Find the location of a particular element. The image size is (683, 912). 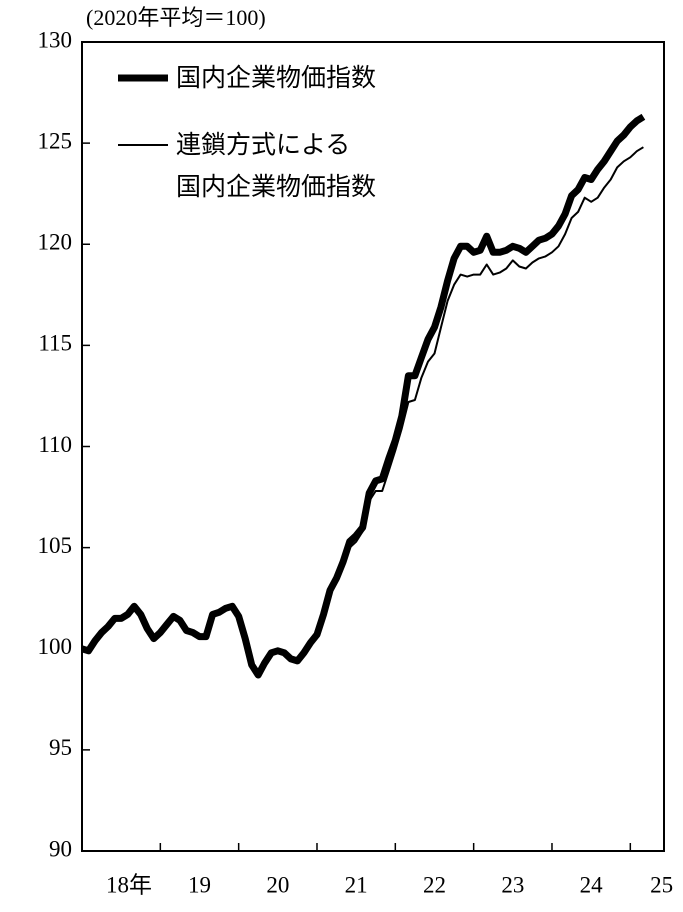

x-tick-label: 24 is located at coordinates (592, 884).